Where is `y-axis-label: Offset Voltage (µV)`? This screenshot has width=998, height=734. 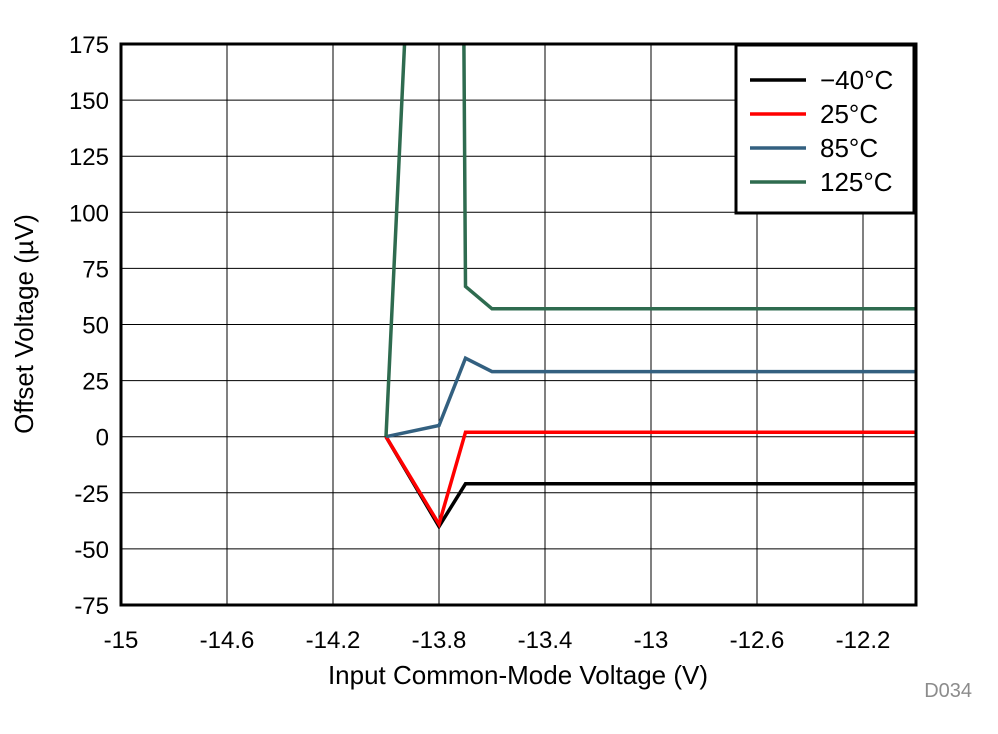
y-axis-label: Offset Voltage (µV) is located at coordinates (24, 324).